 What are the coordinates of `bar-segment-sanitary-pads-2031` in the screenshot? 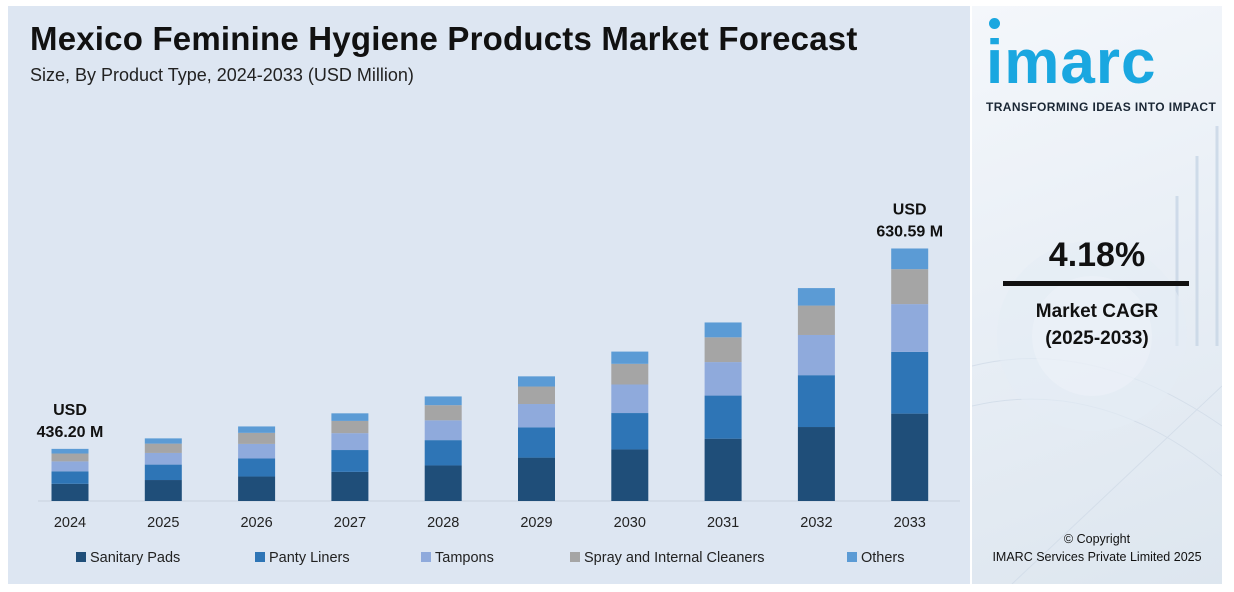 It's located at (723, 469).